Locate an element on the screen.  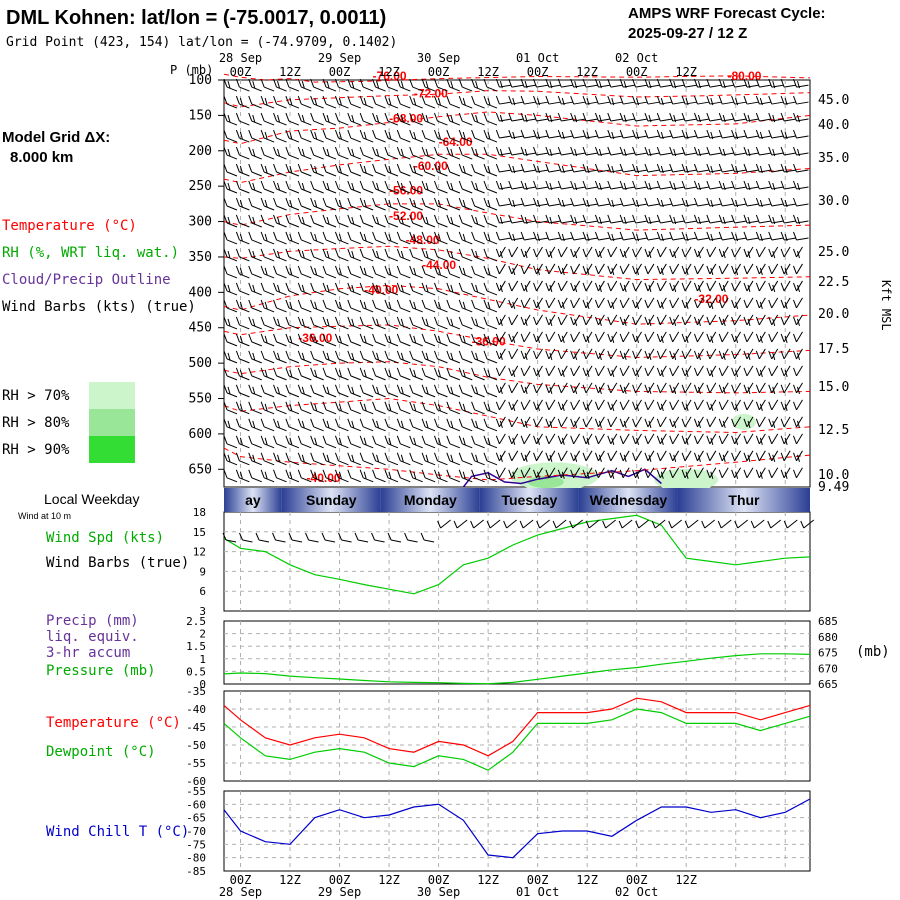
temperature-label: Temperature (°C) is located at coordinates (113, 723).